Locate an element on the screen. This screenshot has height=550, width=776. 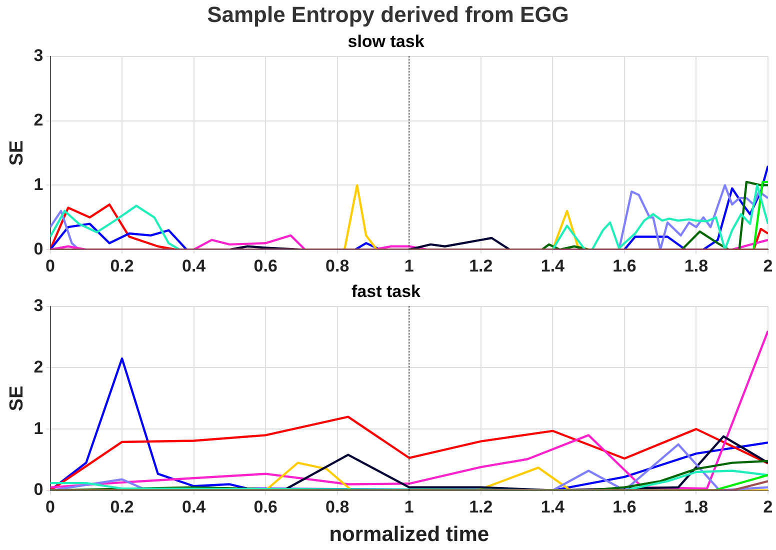
chart-subtitle: slow task is located at coordinates (386, 41).